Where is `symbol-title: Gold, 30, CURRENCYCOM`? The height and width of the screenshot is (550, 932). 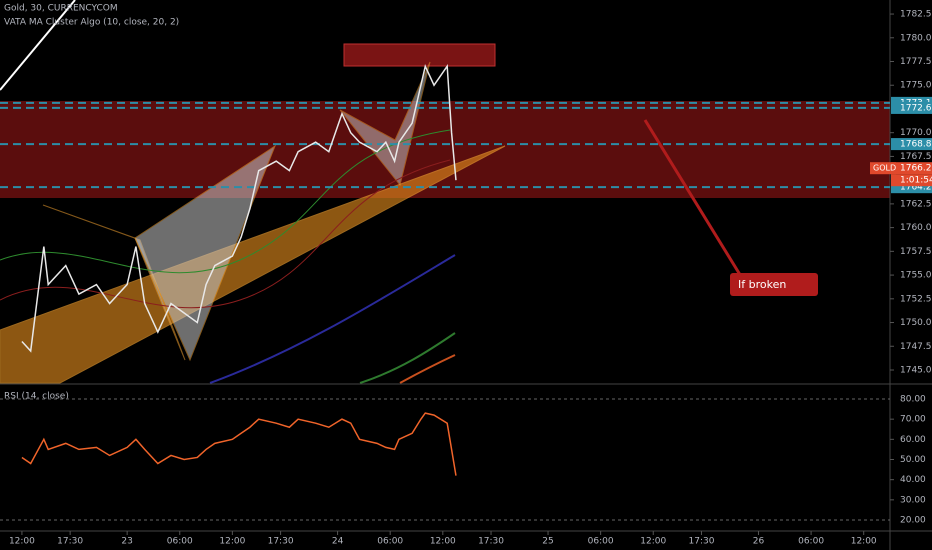
symbol-title: Gold, 30, CURRENCYCOM is located at coordinates (61, 9).